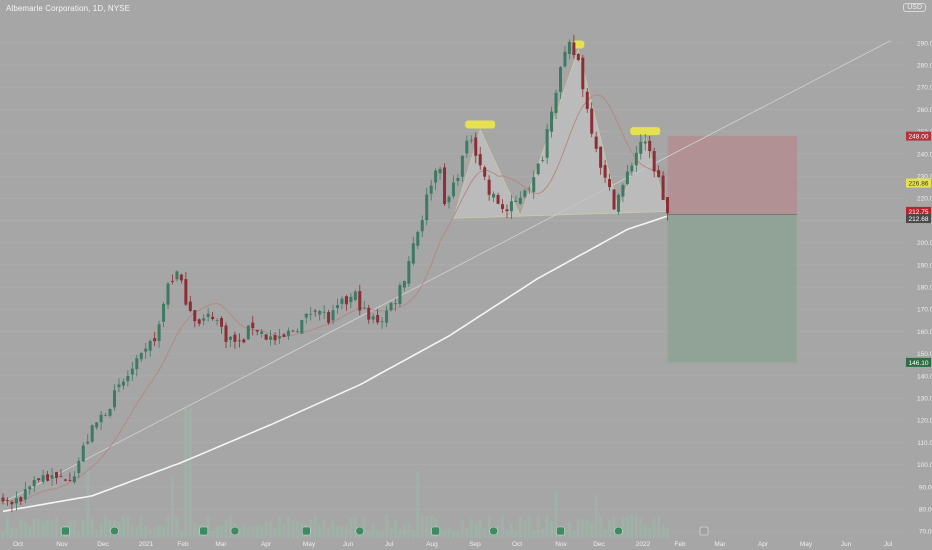 The width and height of the screenshot is (932, 550). What do you see at coordinates (919, 137) in the screenshot?
I see `price-tag-label: 248.00` at bounding box center [919, 137].